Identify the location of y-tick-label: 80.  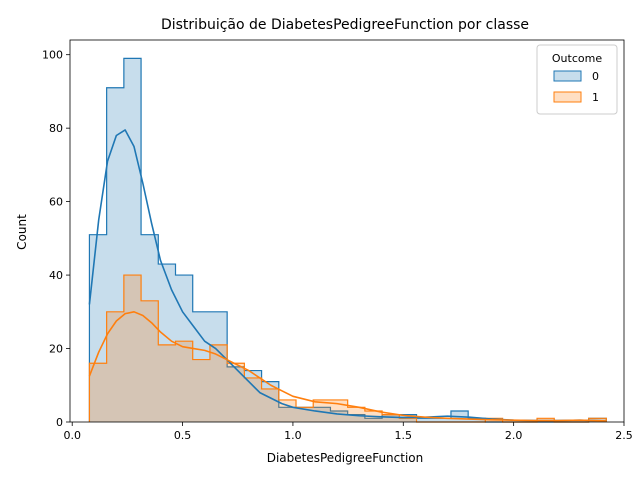
(56, 128).